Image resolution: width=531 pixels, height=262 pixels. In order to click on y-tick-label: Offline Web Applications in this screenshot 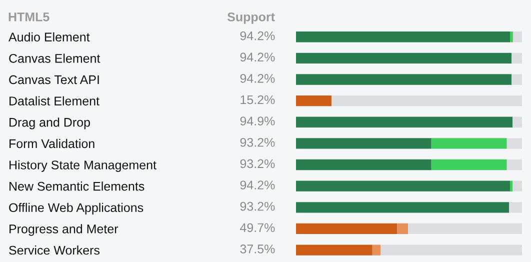, I will do `click(76, 208)`.